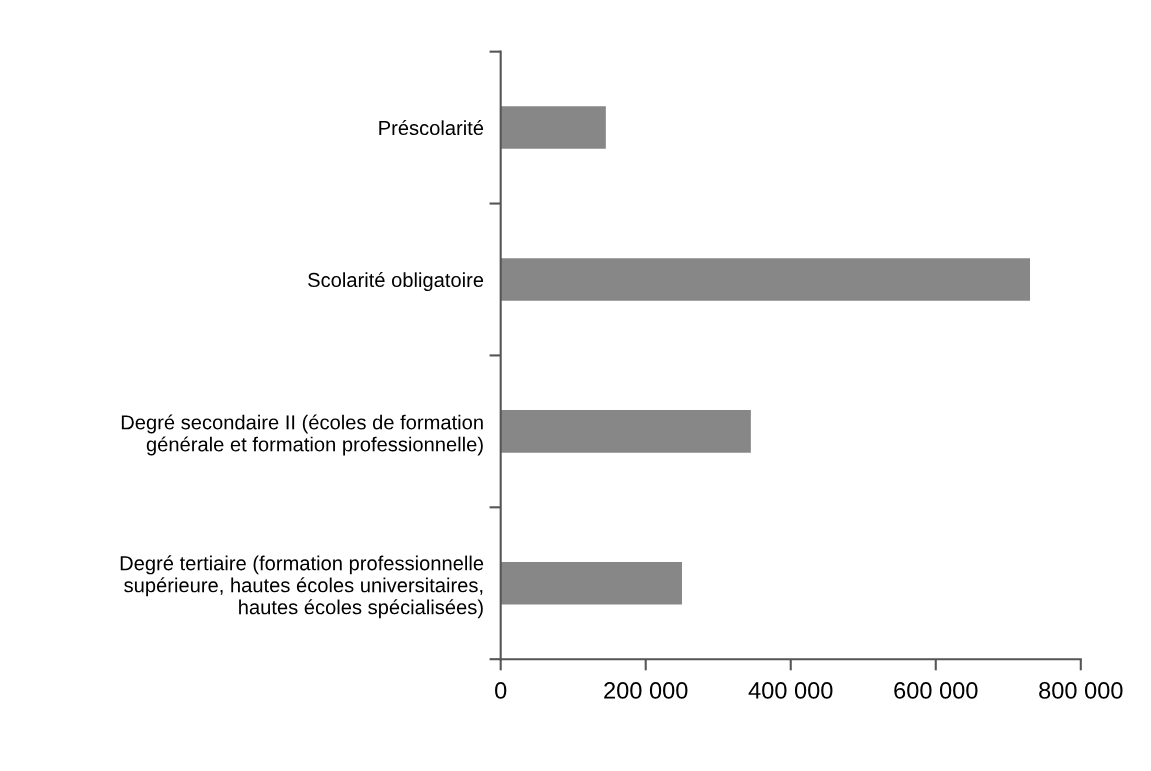 This screenshot has height=771, width=1151. Describe the element at coordinates (302, 587) in the screenshot. I see `y-tick-label: Degré tertiaire (formation professionnelle supérieure, hautes écoles universitaires, hautes écoles spécialisées)` at that location.